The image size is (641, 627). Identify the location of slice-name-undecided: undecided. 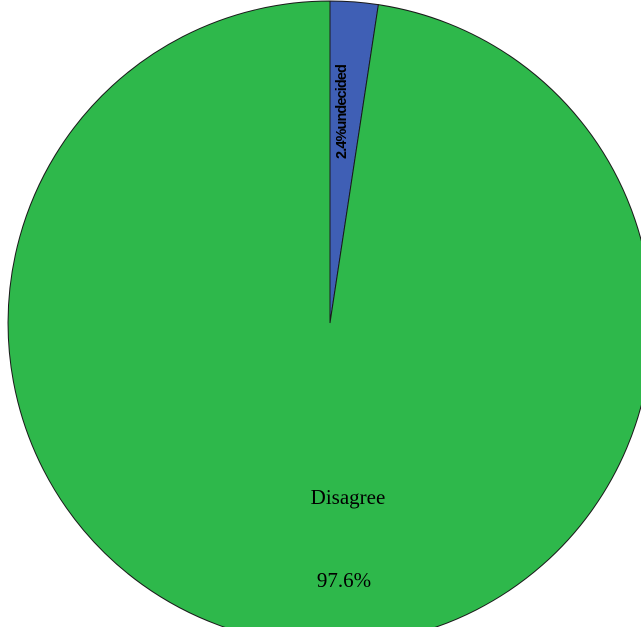
(342, 97).